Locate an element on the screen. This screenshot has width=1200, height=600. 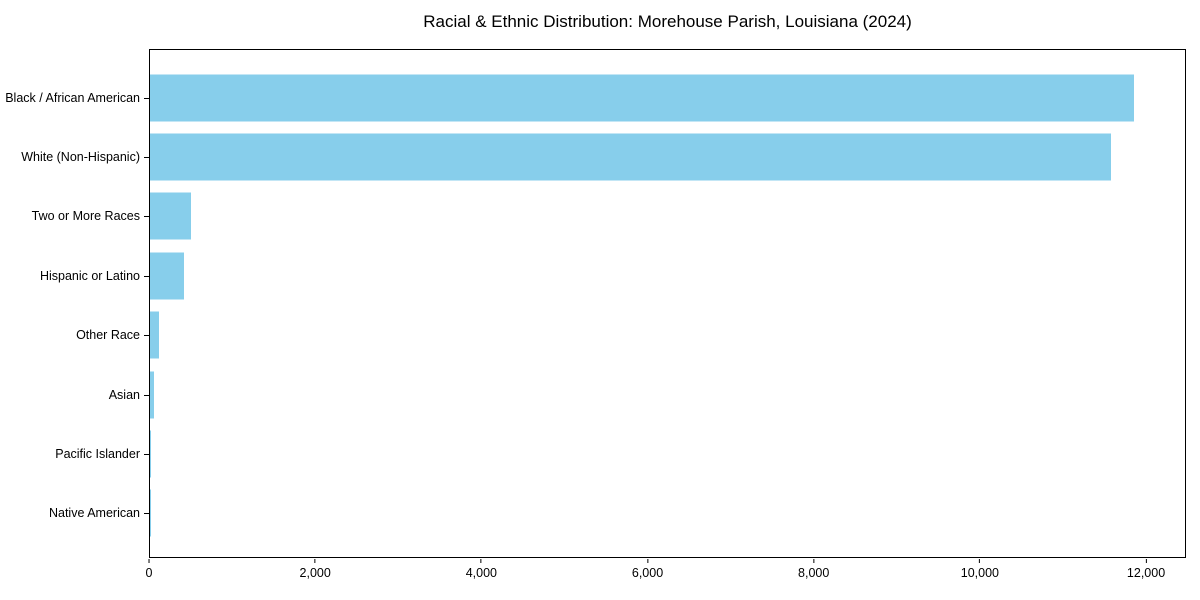
category-label: Pacific Islander is located at coordinates (97, 453).